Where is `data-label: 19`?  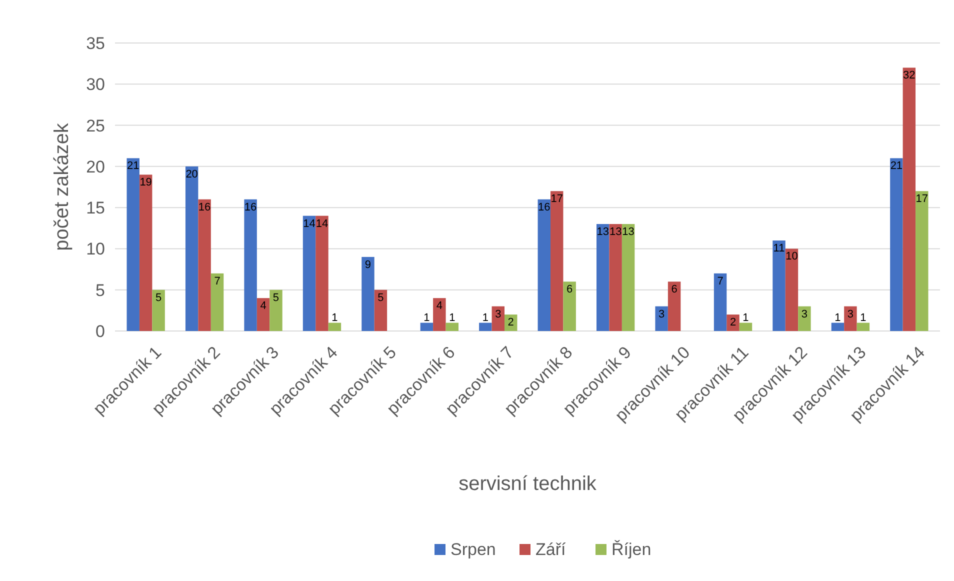 data-label: 19 is located at coordinates (146, 182).